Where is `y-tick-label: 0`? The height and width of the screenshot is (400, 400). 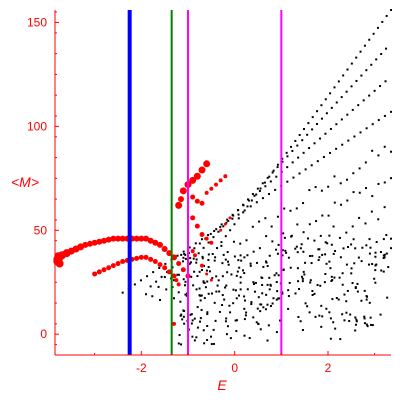
y-tick-label: 0 is located at coordinates (43, 334).